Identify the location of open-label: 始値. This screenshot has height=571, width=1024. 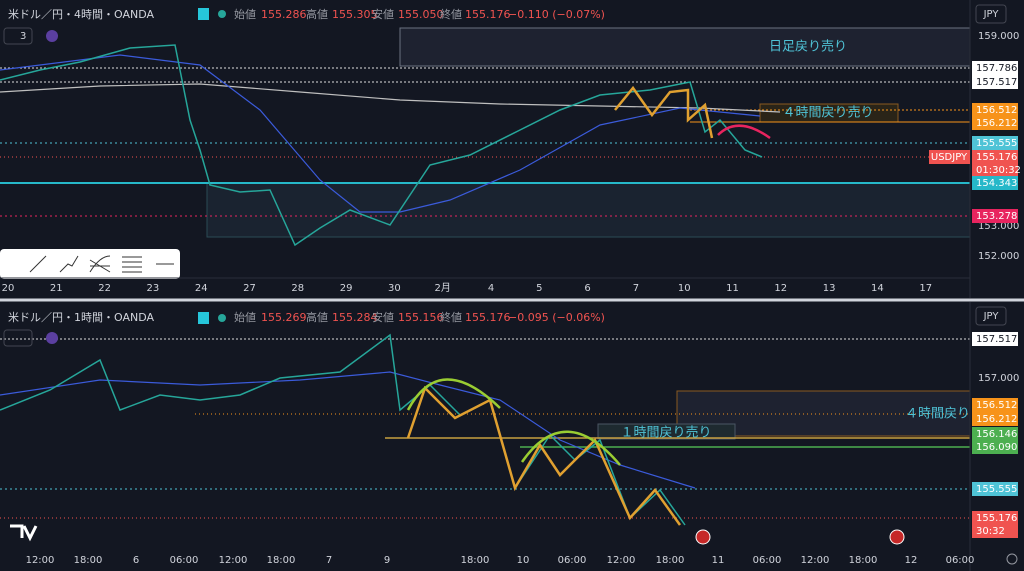
(245, 317).